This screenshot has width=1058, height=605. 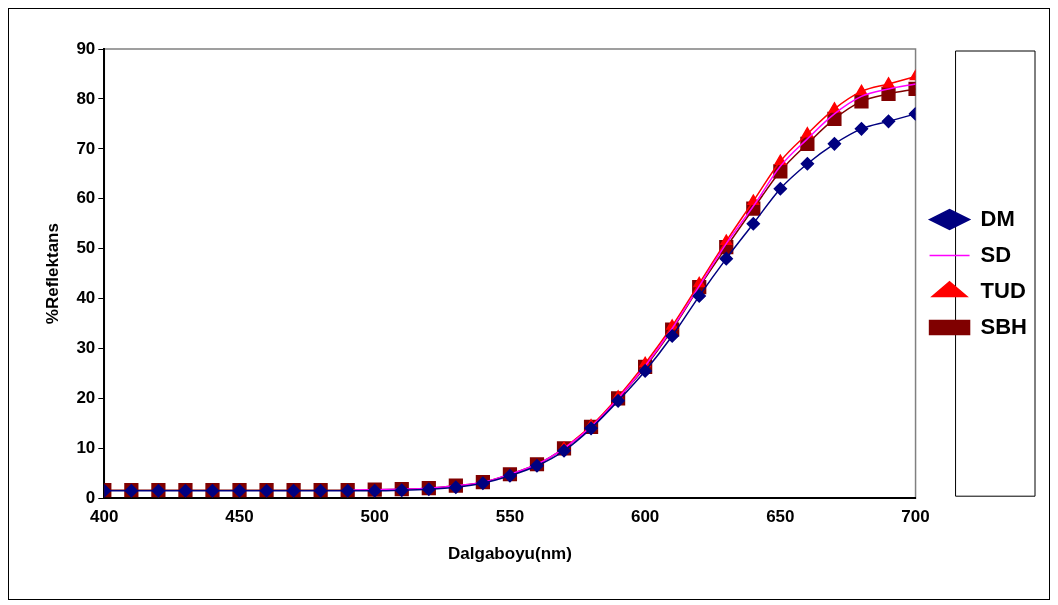 I want to click on x-tick-label: 650, so click(x=780, y=517).